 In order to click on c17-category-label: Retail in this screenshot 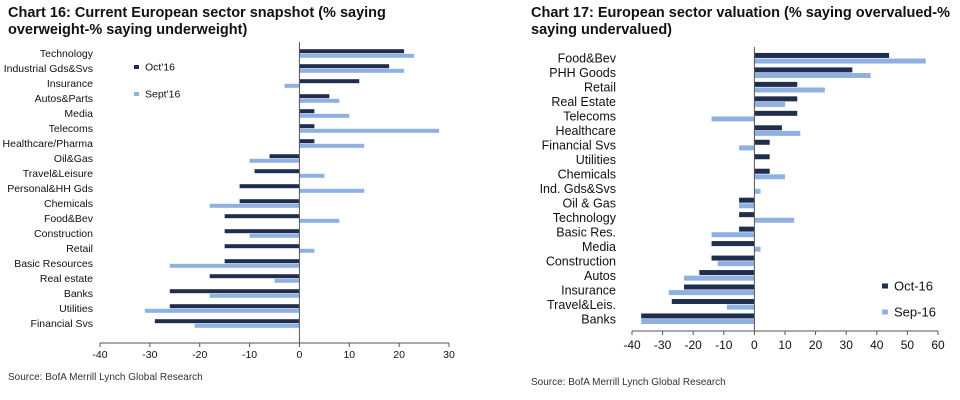, I will do `click(600, 88)`.